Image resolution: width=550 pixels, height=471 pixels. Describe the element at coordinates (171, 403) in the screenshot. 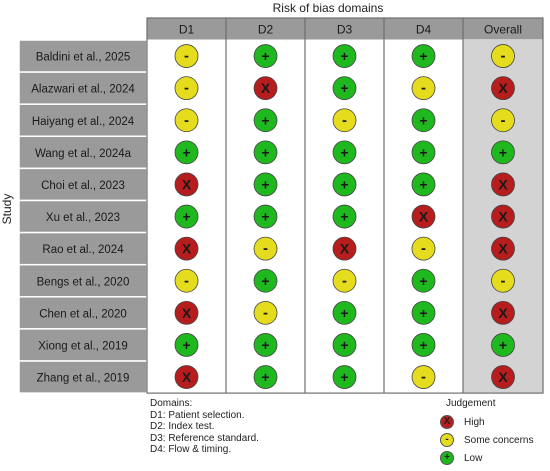

I see `domains-title: Domains:` at that location.